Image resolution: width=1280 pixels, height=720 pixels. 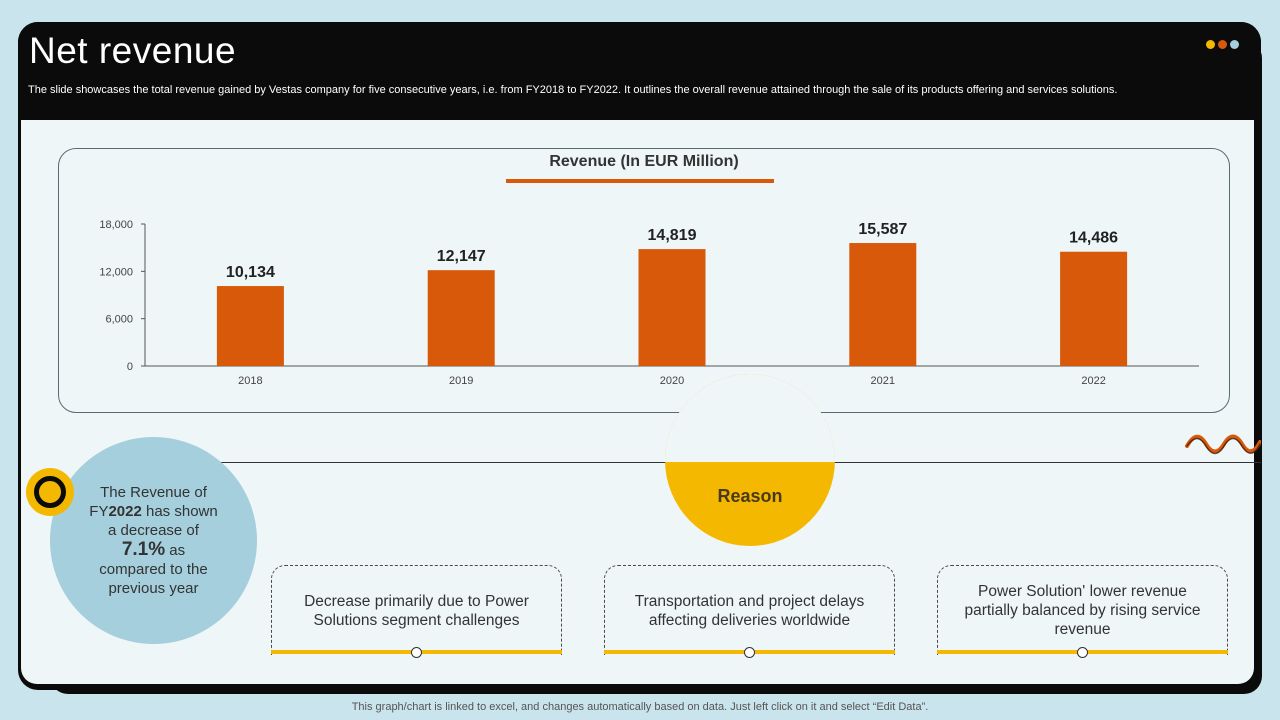 What do you see at coordinates (1093, 238) in the screenshot?
I see `bar-value-label: 14,486` at bounding box center [1093, 238].